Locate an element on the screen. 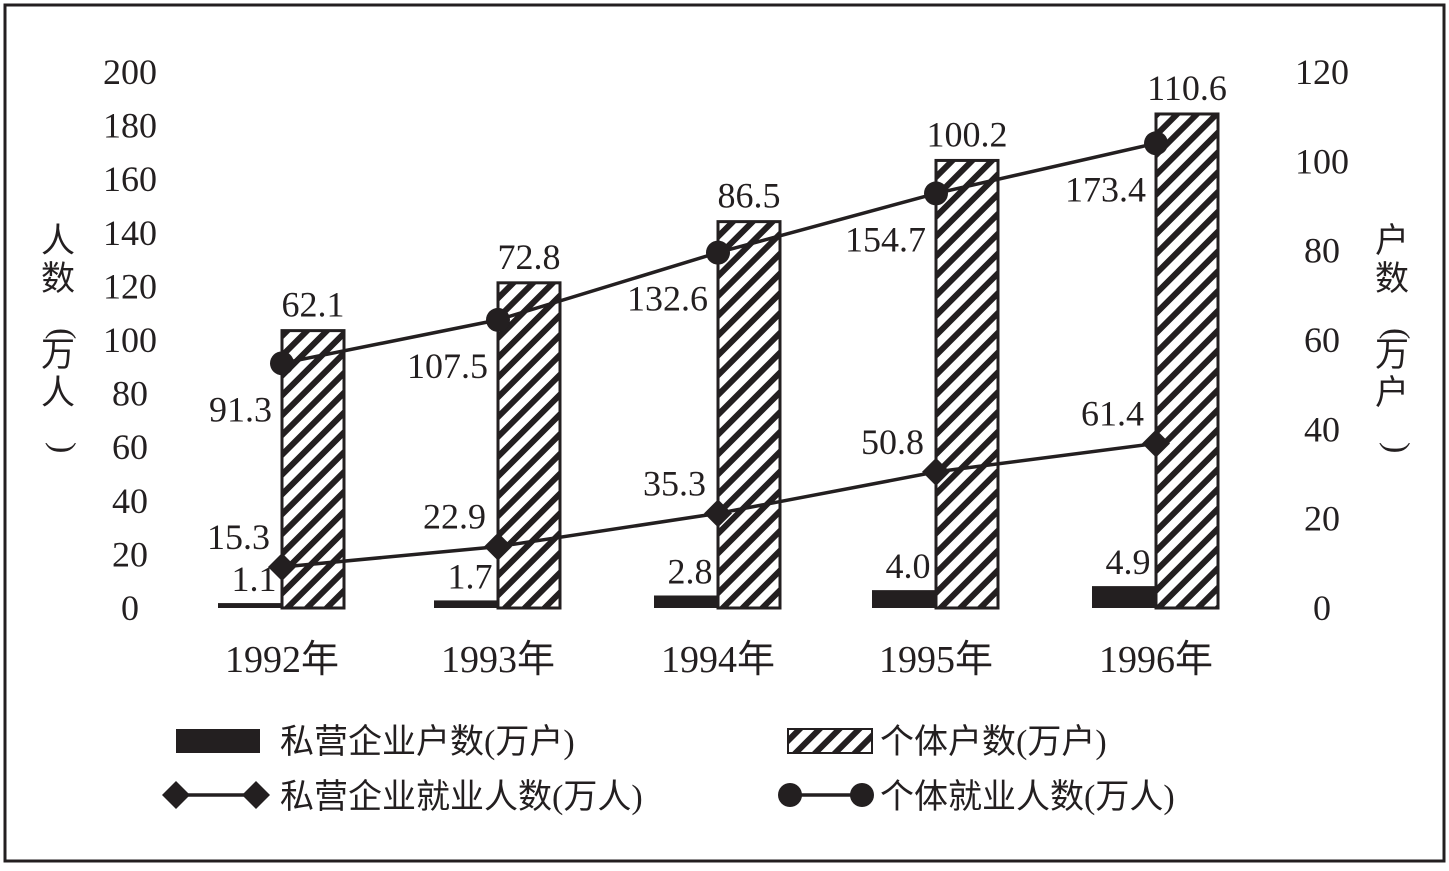 Image resolution: width=1449 pixels, height=871 pixels. left-axis-title-text: 人数(万人) is located at coordinates (61, 338).